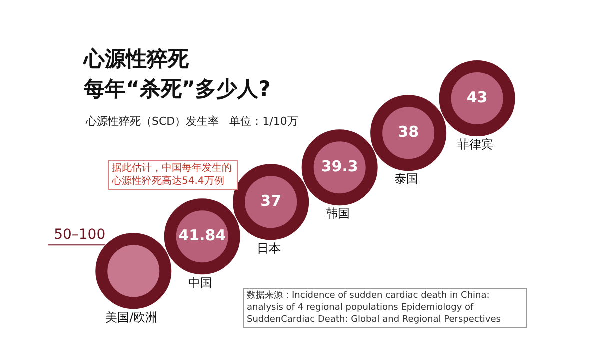 The image size is (600, 338). Describe the element at coordinates (192, 121) in the screenshot. I see `text: 心源性猝死（SCD）发生率 单位：1/10万` at that location.